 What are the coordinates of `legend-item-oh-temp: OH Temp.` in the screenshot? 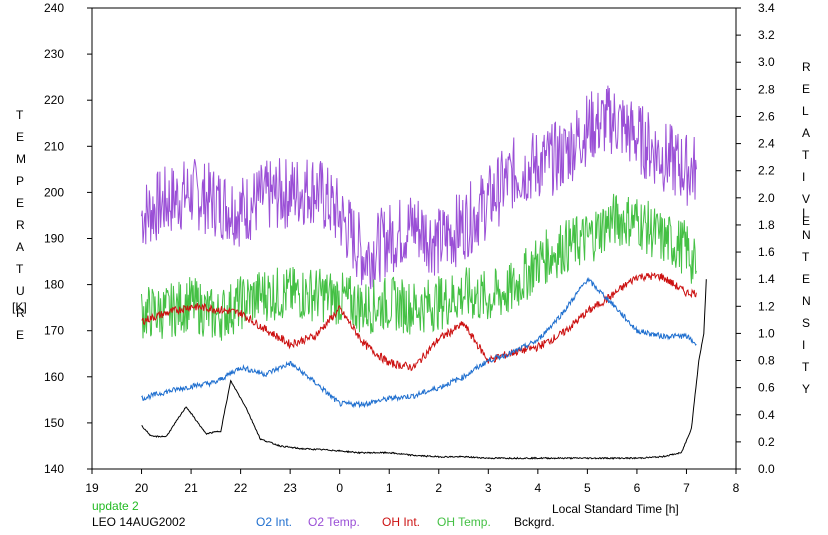 It's located at (464, 522).